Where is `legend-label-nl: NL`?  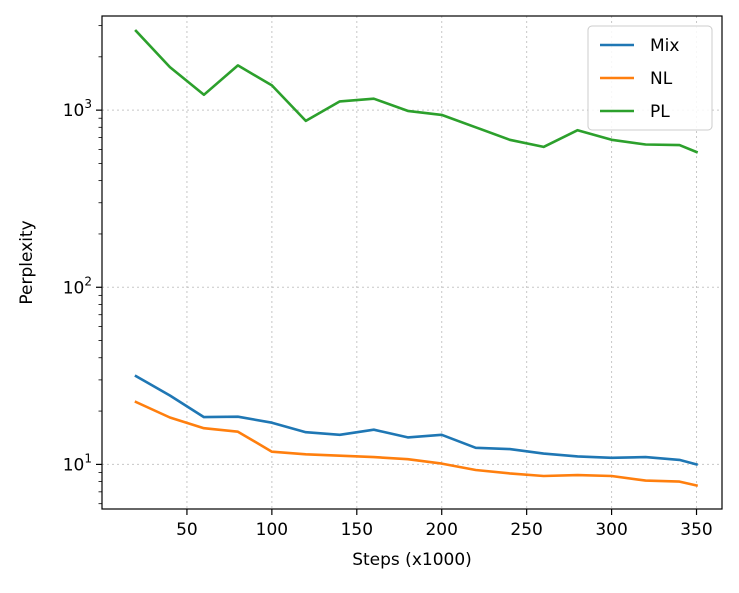 legend-label-nl: NL is located at coordinates (661, 79).